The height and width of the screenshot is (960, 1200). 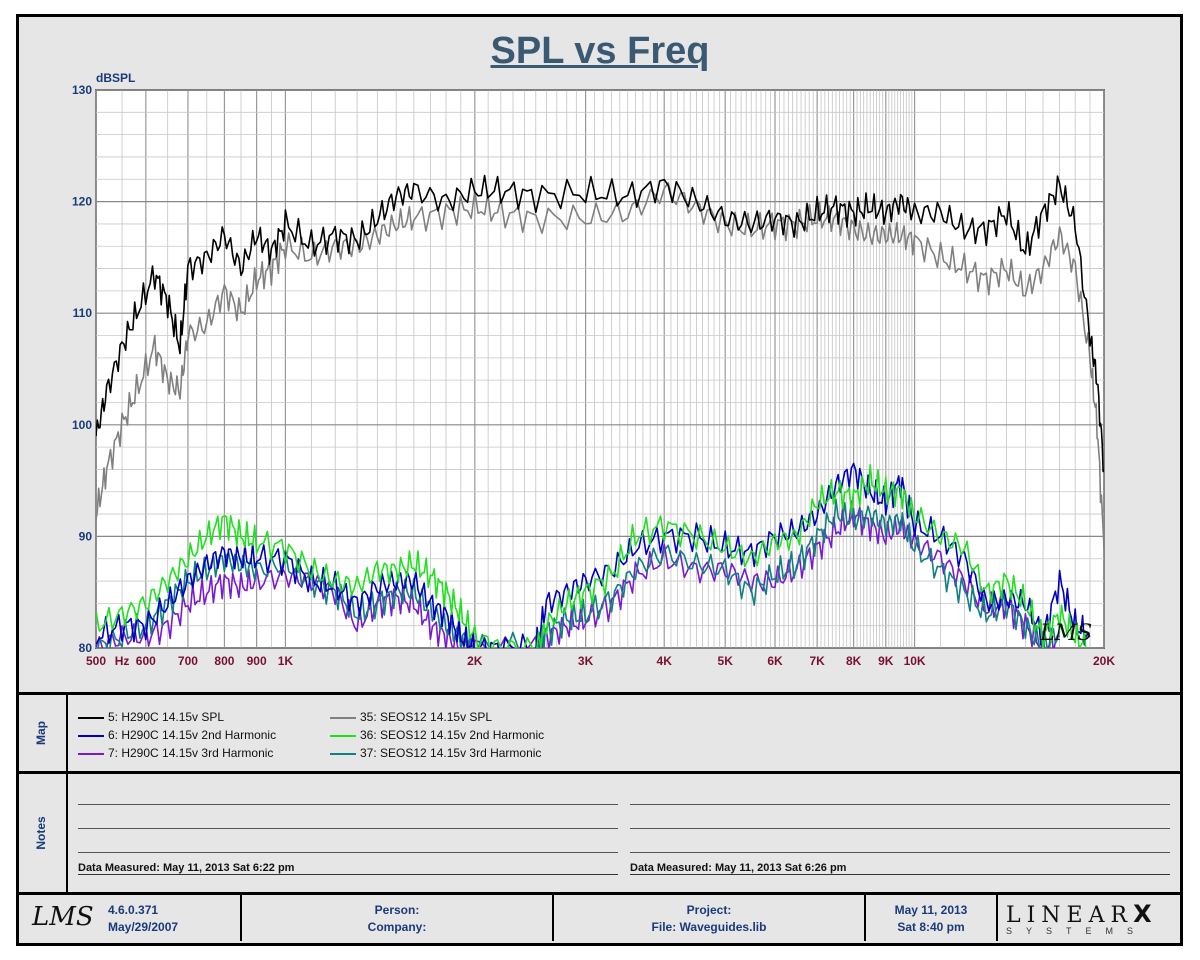 I want to click on legend-item: 35: SEOS12 14.15v SPL, so click(x=411, y=717).